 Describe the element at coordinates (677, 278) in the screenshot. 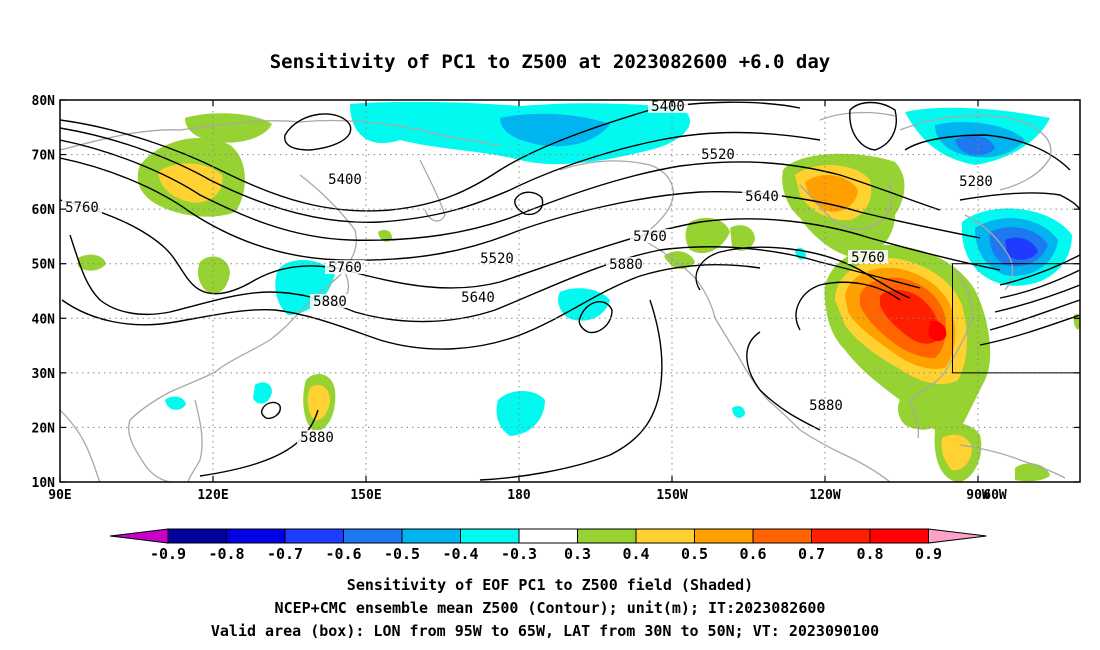

I see `coast-canada-west` at that location.